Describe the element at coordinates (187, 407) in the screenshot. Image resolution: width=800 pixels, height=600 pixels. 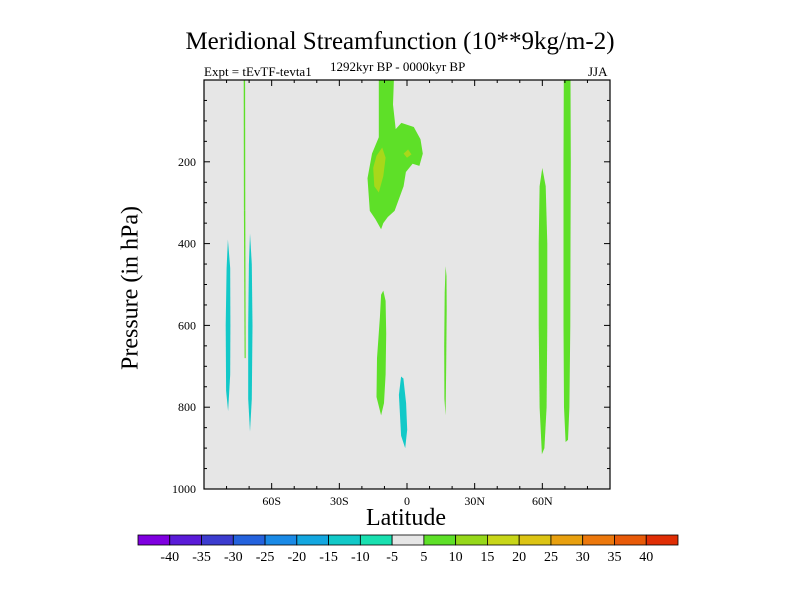
I see `y-tick-label: 800` at that location.